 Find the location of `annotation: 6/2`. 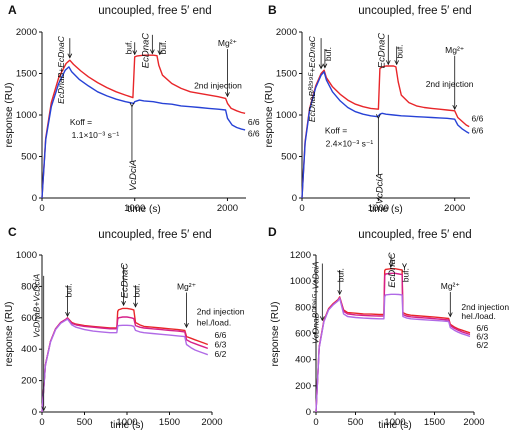

annotation: 6/2 is located at coordinates (221, 354).